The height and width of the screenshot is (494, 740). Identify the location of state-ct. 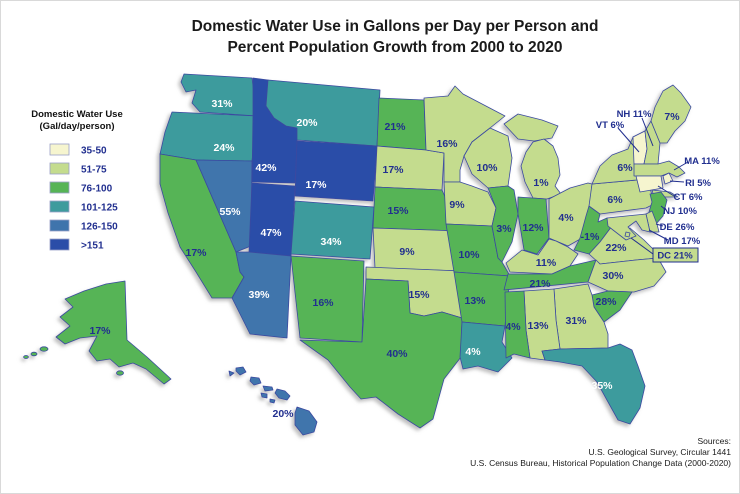
(649, 184).